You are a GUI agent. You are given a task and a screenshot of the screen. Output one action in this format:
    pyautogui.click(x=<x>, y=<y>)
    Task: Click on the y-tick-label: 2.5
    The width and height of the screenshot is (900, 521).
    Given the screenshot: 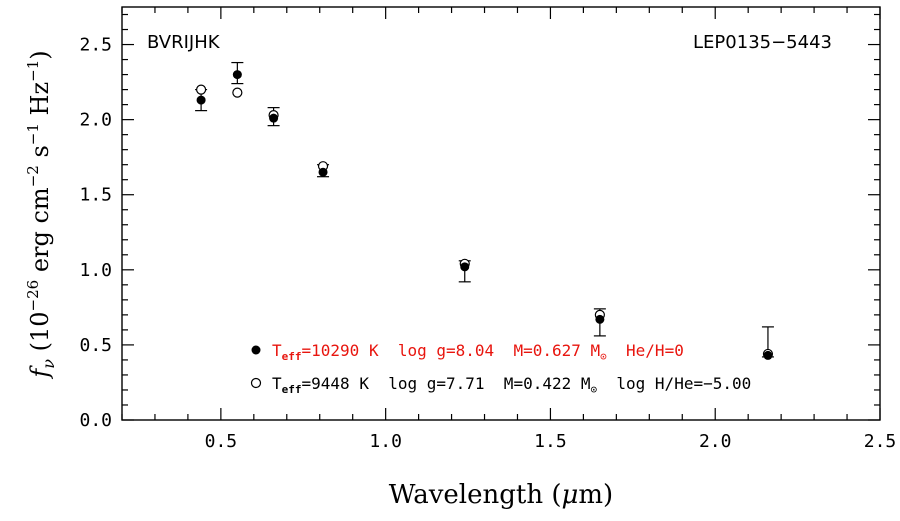 What is the action you would take?
    pyautogui.click(x=95, y=45)
    